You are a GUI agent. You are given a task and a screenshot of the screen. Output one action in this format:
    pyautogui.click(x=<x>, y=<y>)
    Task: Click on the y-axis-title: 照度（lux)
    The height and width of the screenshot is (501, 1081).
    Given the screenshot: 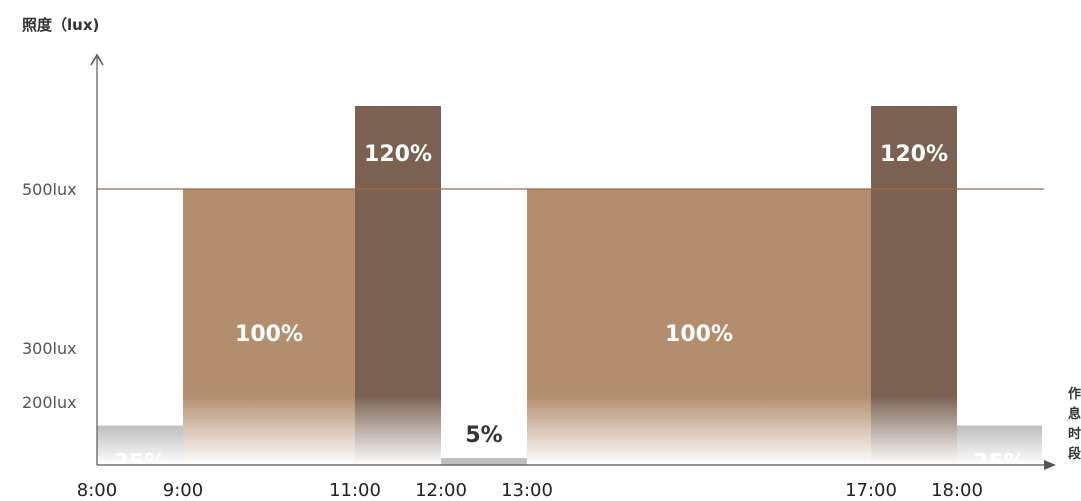 What is the action you would take?
    pyautogui.click(x=60, y=25)
    